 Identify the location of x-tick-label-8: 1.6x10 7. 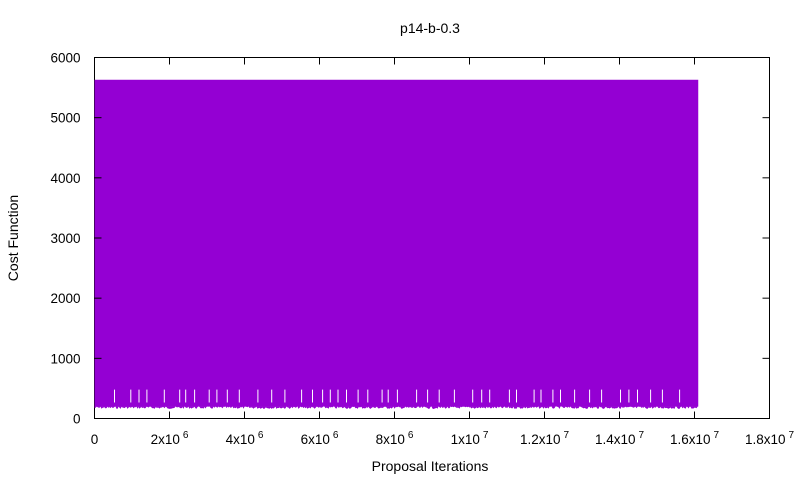
(695, 438).